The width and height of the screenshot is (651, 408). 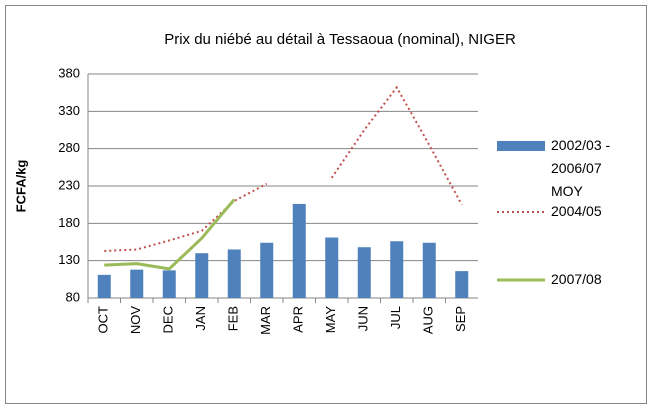 I want to click on x-tick-label: DEC, so click(x=168, y=319).